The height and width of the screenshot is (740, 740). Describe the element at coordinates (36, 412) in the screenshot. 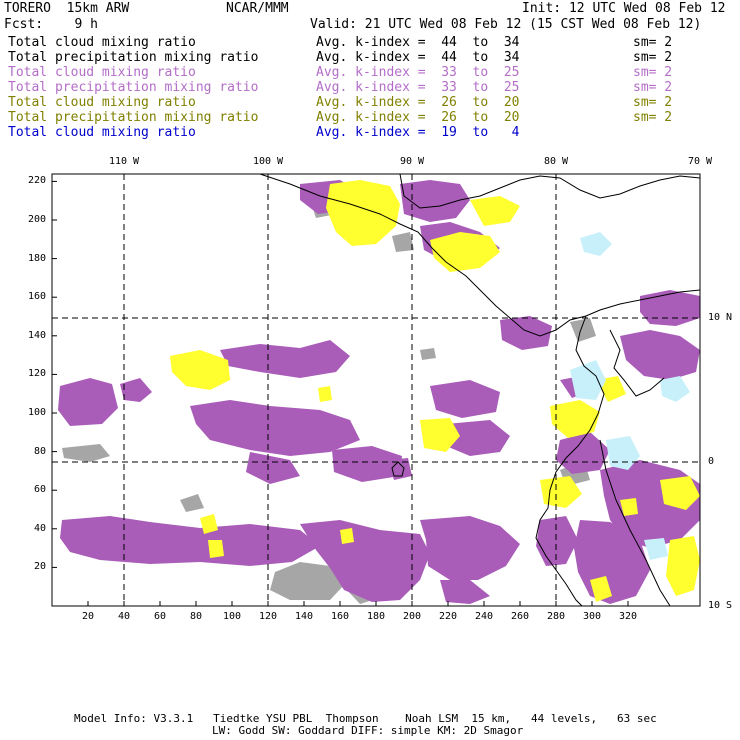

I see `y-tick-label: 100` at that location.